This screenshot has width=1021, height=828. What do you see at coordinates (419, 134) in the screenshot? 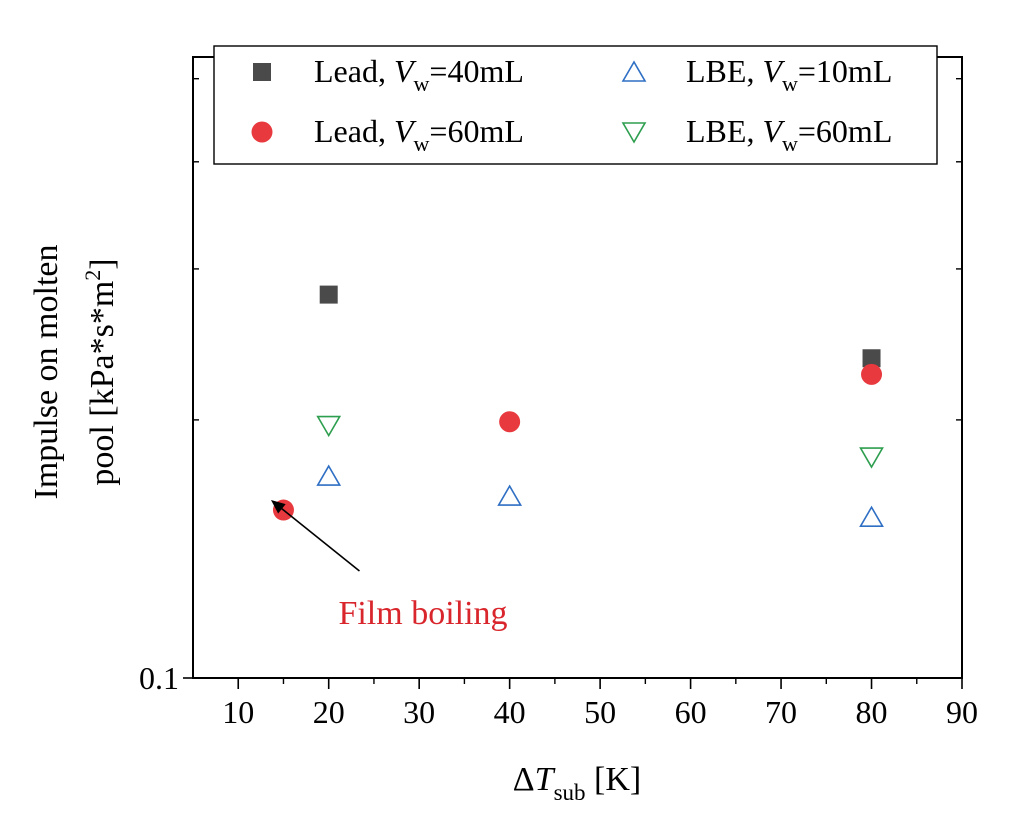
I see `legend-label: Lead, Vw=60mL` at bounding box center [419, 134].